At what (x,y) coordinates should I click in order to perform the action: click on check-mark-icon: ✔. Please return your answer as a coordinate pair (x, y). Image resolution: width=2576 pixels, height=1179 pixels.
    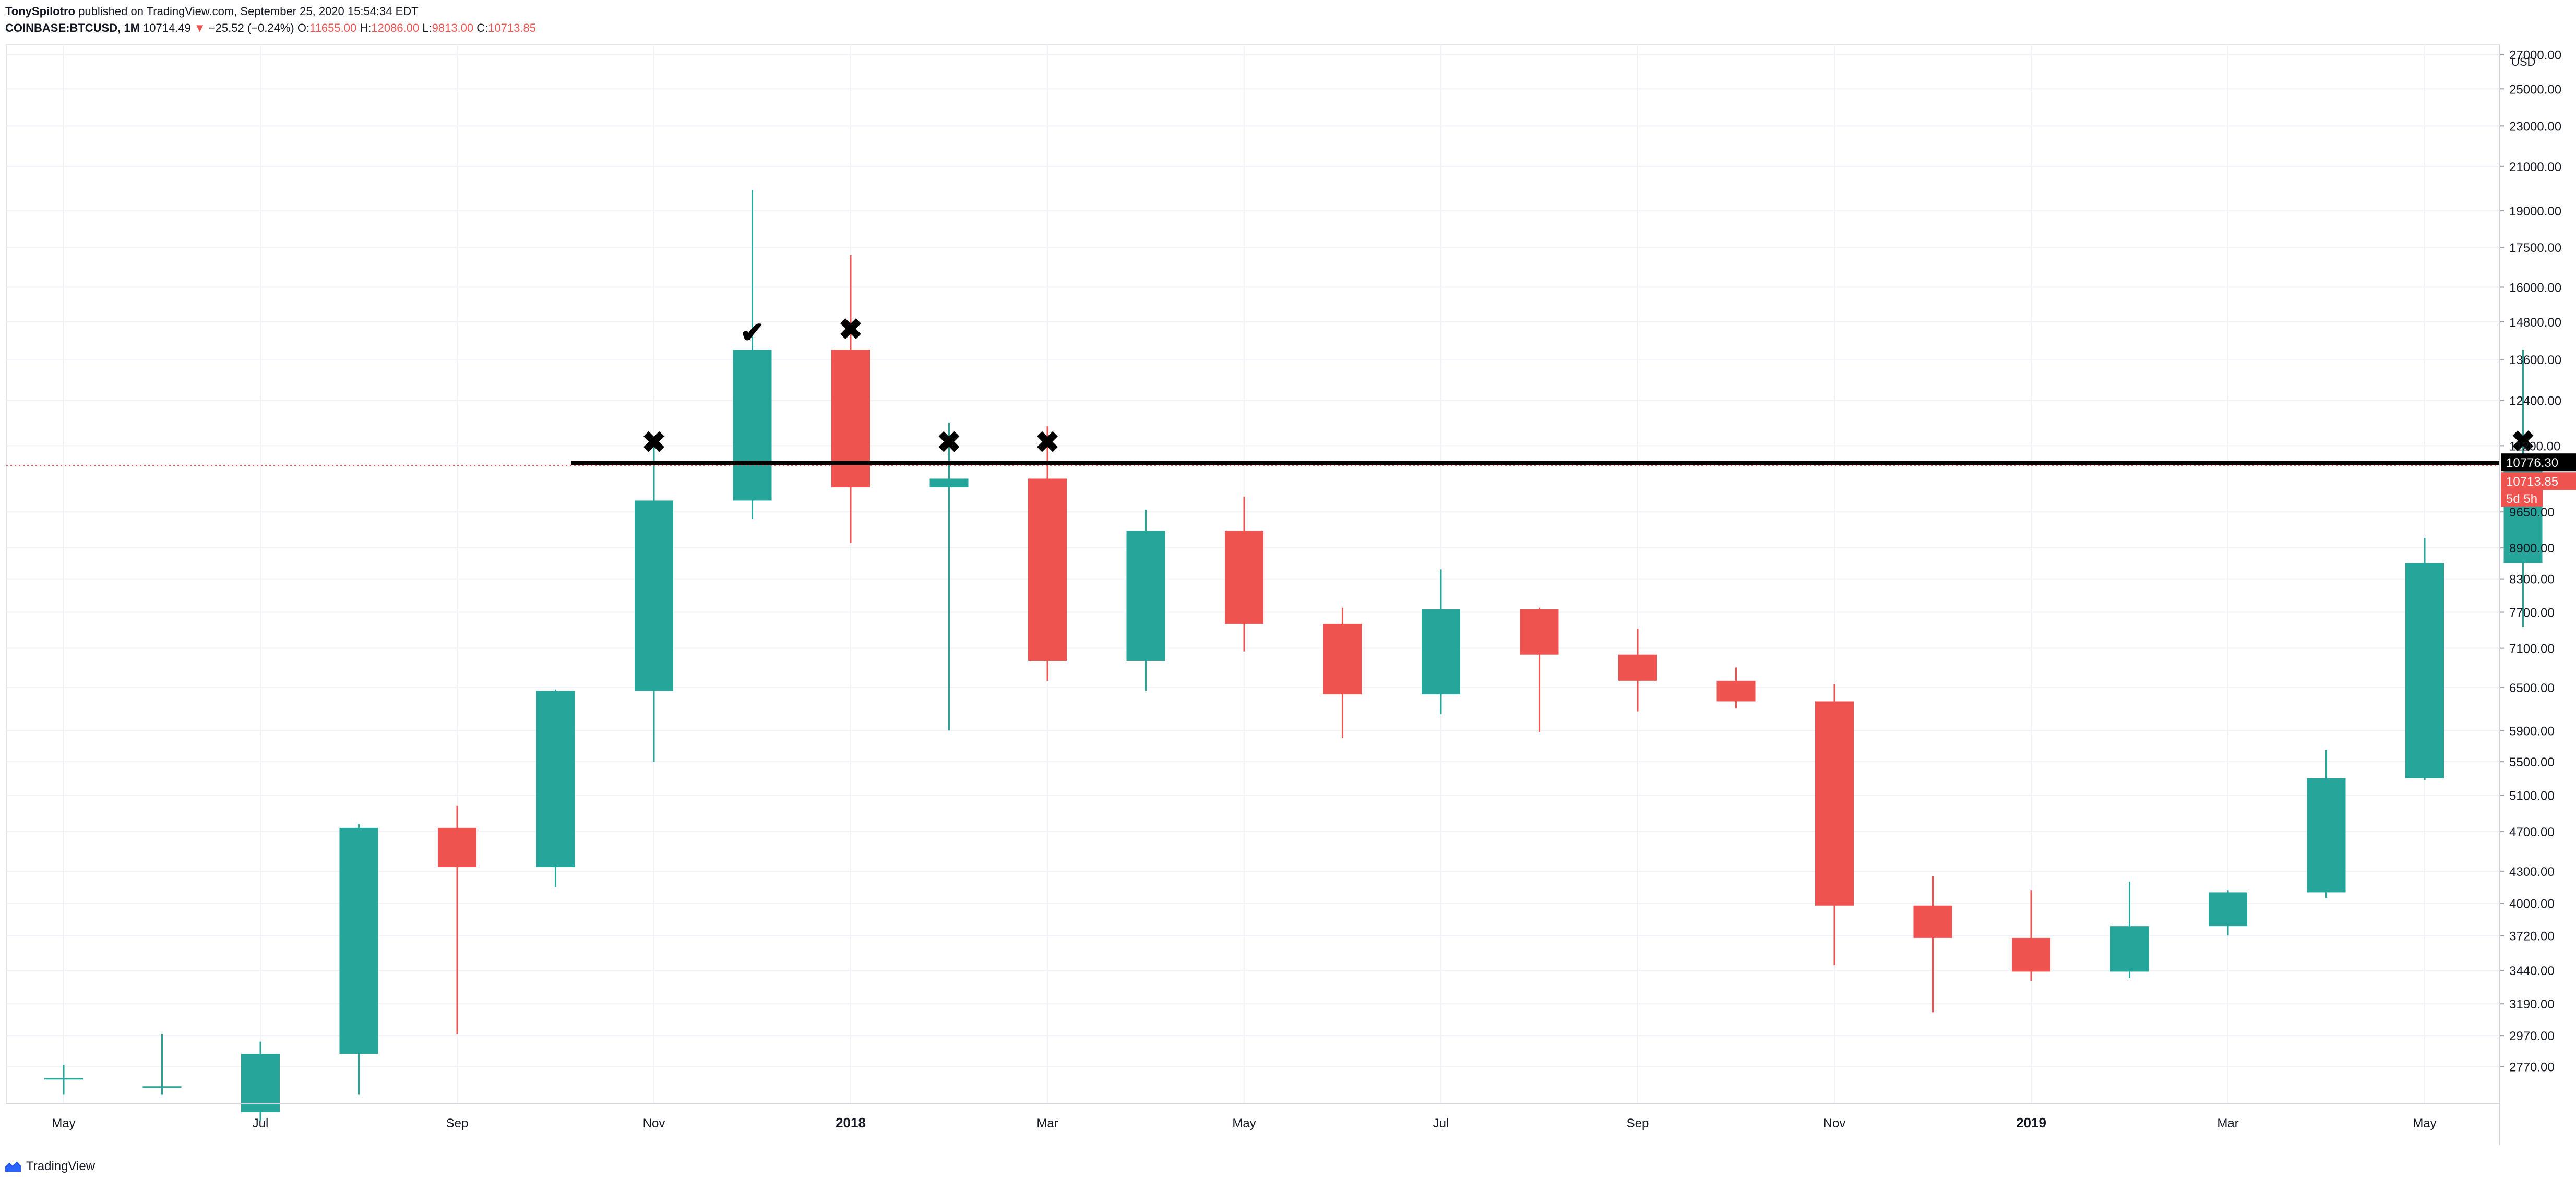
    Looking at the image, I should click on (752, 332).